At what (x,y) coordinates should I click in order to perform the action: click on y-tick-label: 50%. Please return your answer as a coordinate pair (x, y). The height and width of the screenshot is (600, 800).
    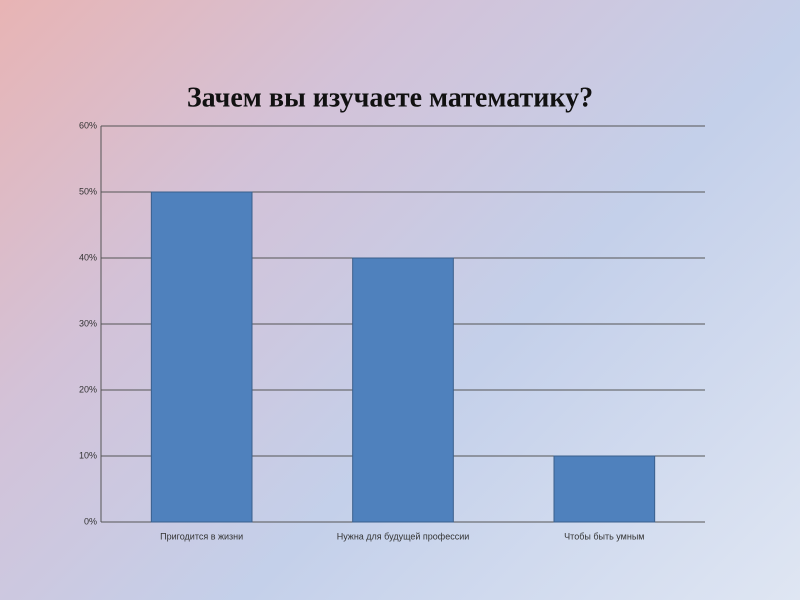
    Looking at the image, I should click on (88, 191).